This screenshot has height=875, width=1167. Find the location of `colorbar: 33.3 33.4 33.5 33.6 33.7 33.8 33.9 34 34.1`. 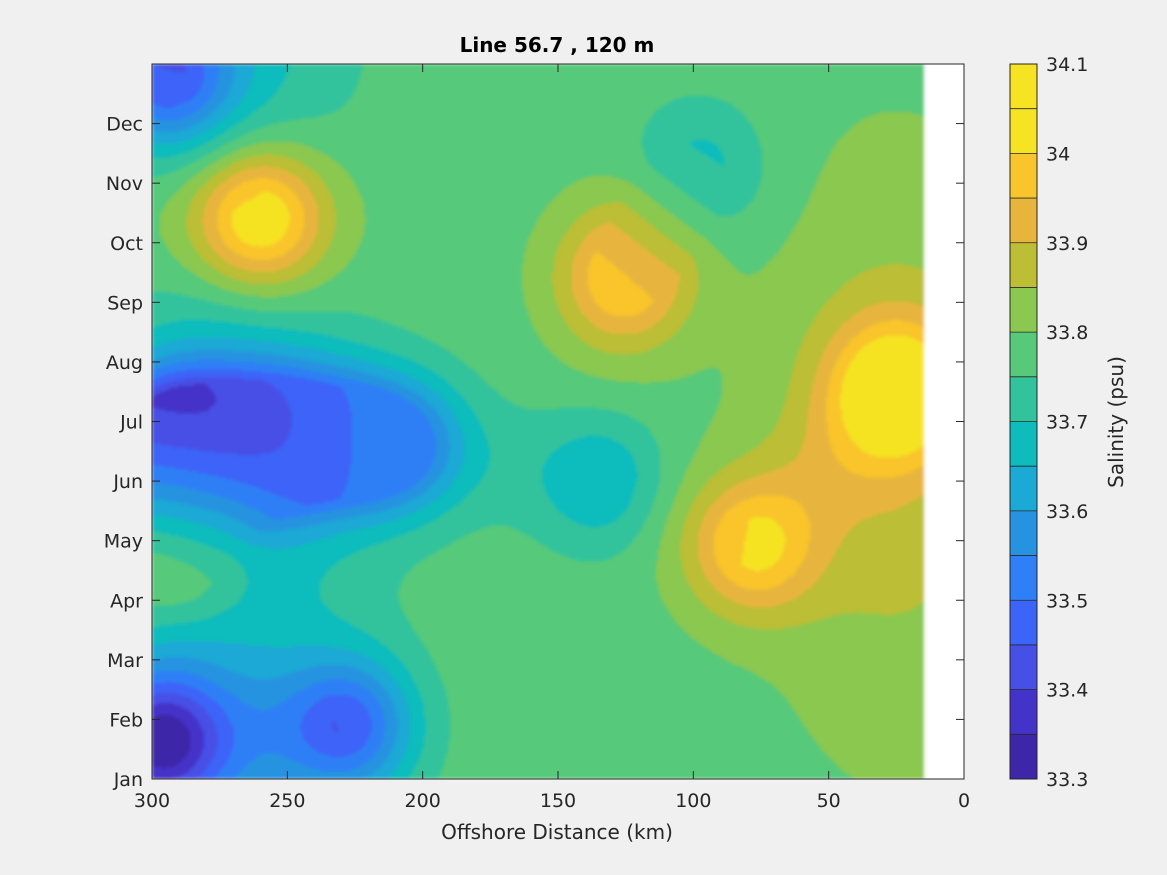

colorbar: 33.3 33.4 33.5 33.6 33.7 33.8 33.9 34 34.1 is located at coordinates (1048, 422).